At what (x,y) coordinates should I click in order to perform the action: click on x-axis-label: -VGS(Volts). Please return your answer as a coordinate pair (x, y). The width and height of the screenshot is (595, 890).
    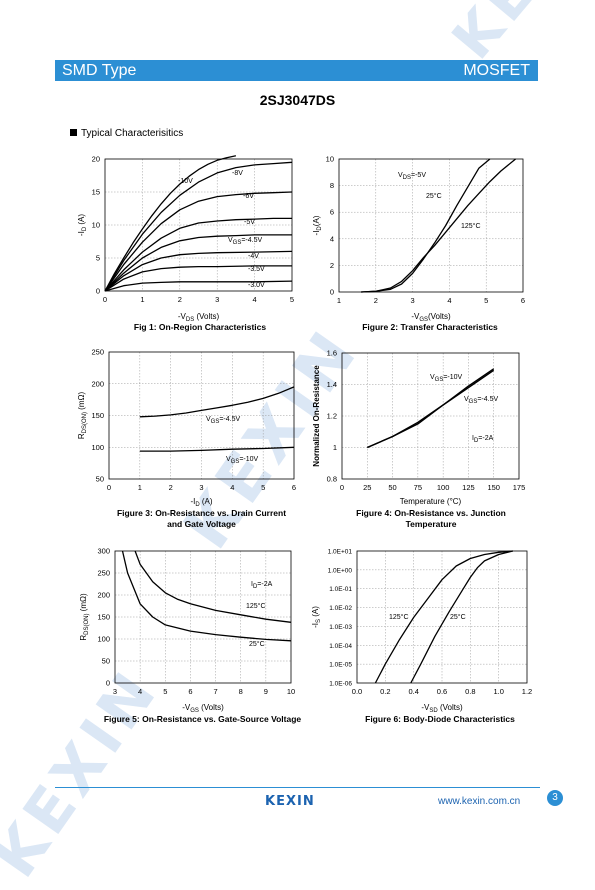
    Looking at the image, I should click on (431, 317).